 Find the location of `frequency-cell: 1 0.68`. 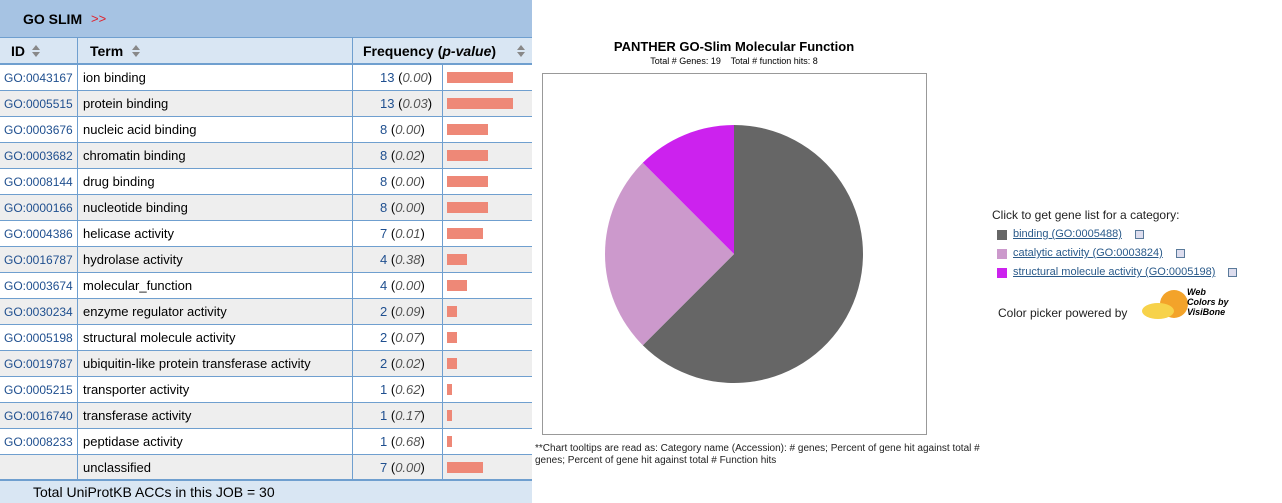

frequency-cell: 1 0.68 is located at coordinates (398, 442).